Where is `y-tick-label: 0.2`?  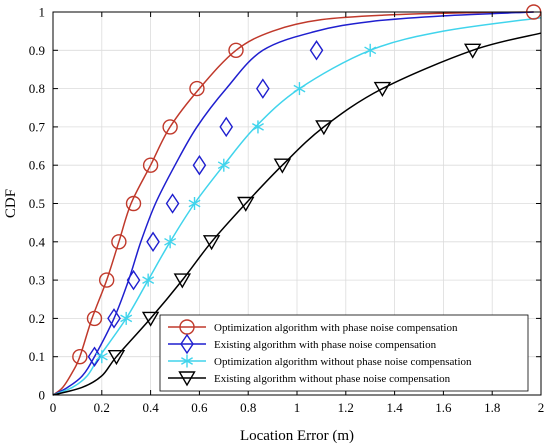
y-tick-label: 0.2 is located at coordinates (37, 318).